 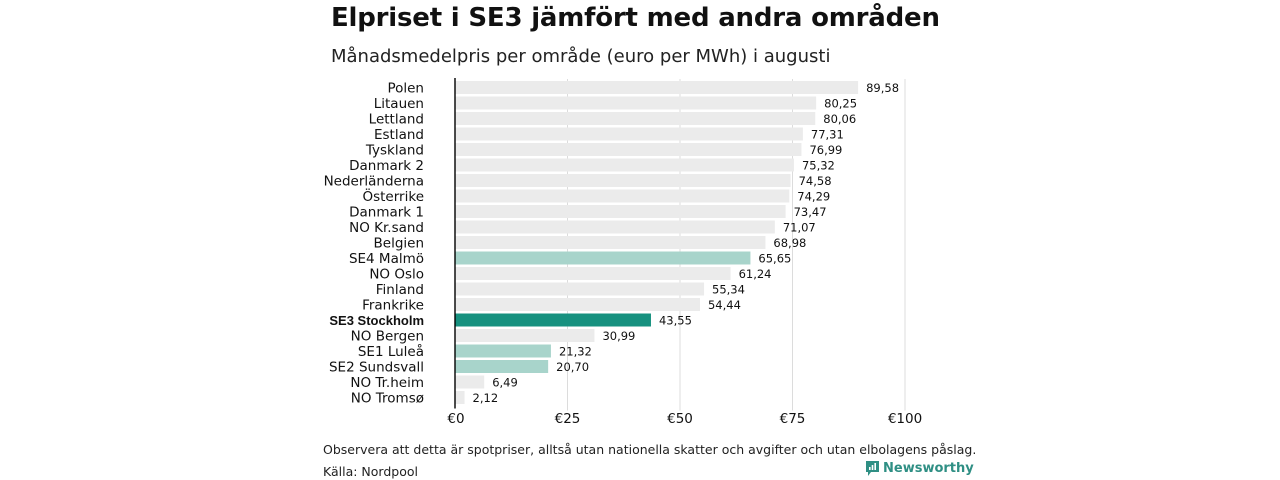 What do you see at coordinates (505, 383) in the screenshot?
I see `value-label: 6,49` at bounding box center [505, 383].